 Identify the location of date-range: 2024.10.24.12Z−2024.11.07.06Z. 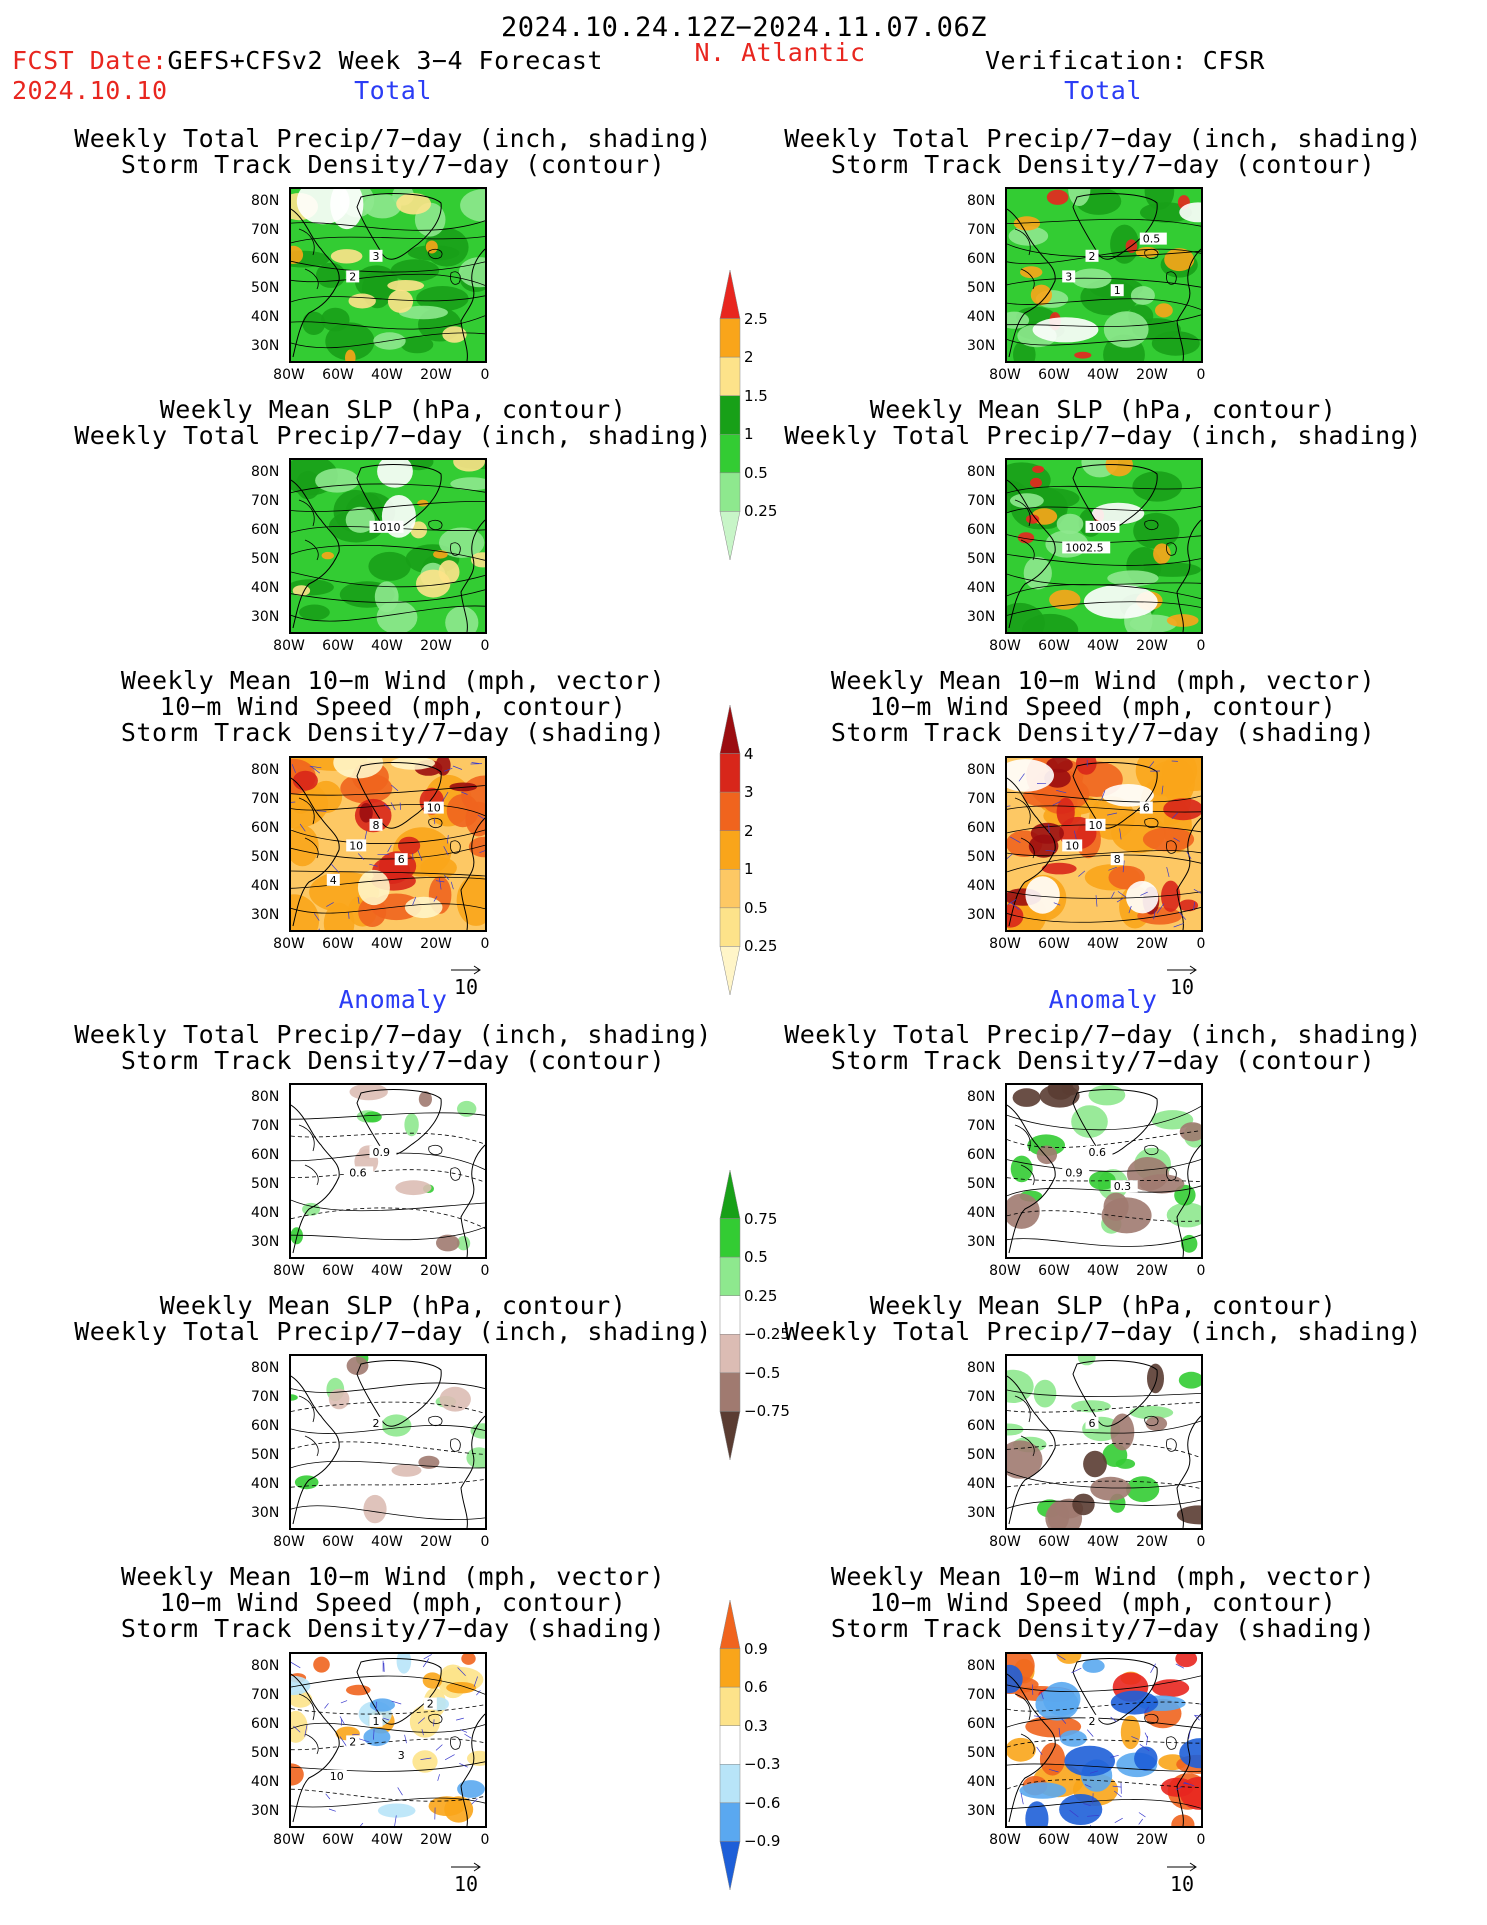
(744, 27).